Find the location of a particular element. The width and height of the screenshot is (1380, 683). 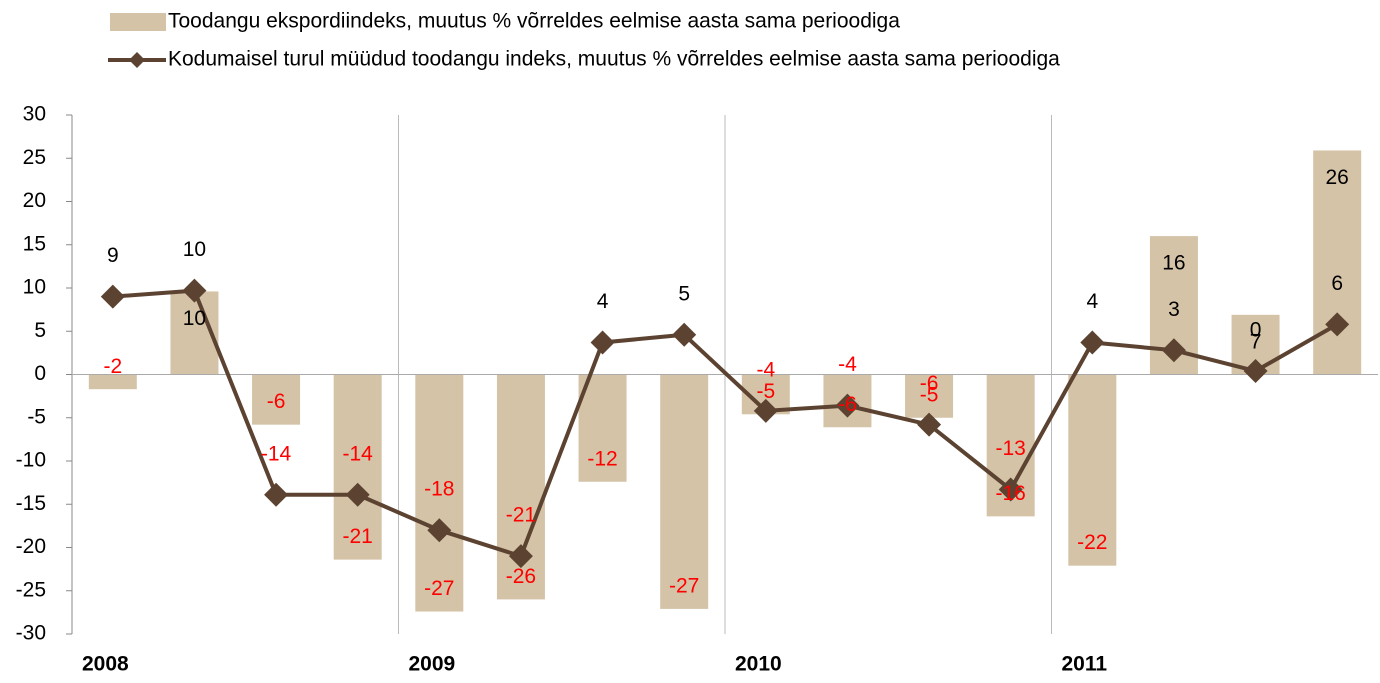

line-value-label: -6 is located at coordinates (929, 383).